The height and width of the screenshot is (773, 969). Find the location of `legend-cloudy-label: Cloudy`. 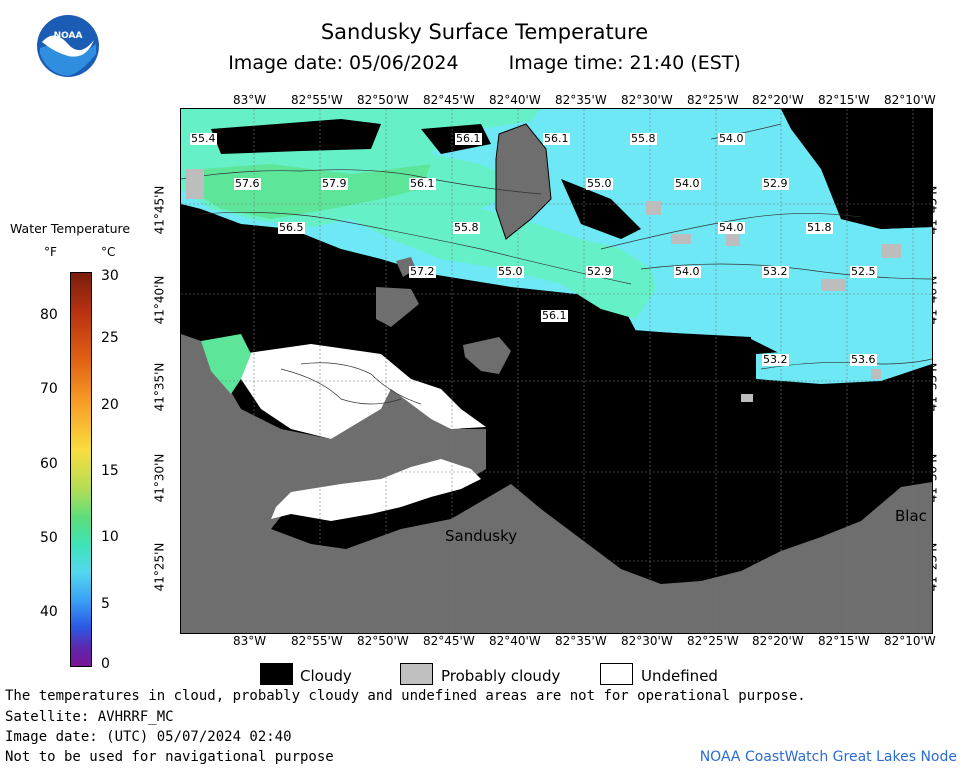

legend-cloudy-label: Cloudy is located at coordinates (326, 676).